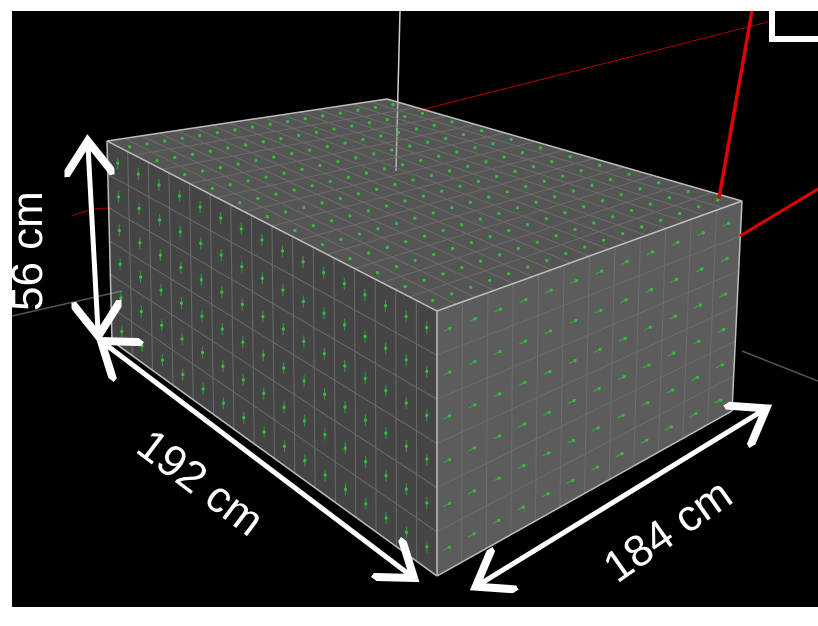 Image resolution: width=818 pixels, height=626 pixels. Describe the element at coordinates (594, 66) in the screenshot. I see `thin-red-axis` at that location.